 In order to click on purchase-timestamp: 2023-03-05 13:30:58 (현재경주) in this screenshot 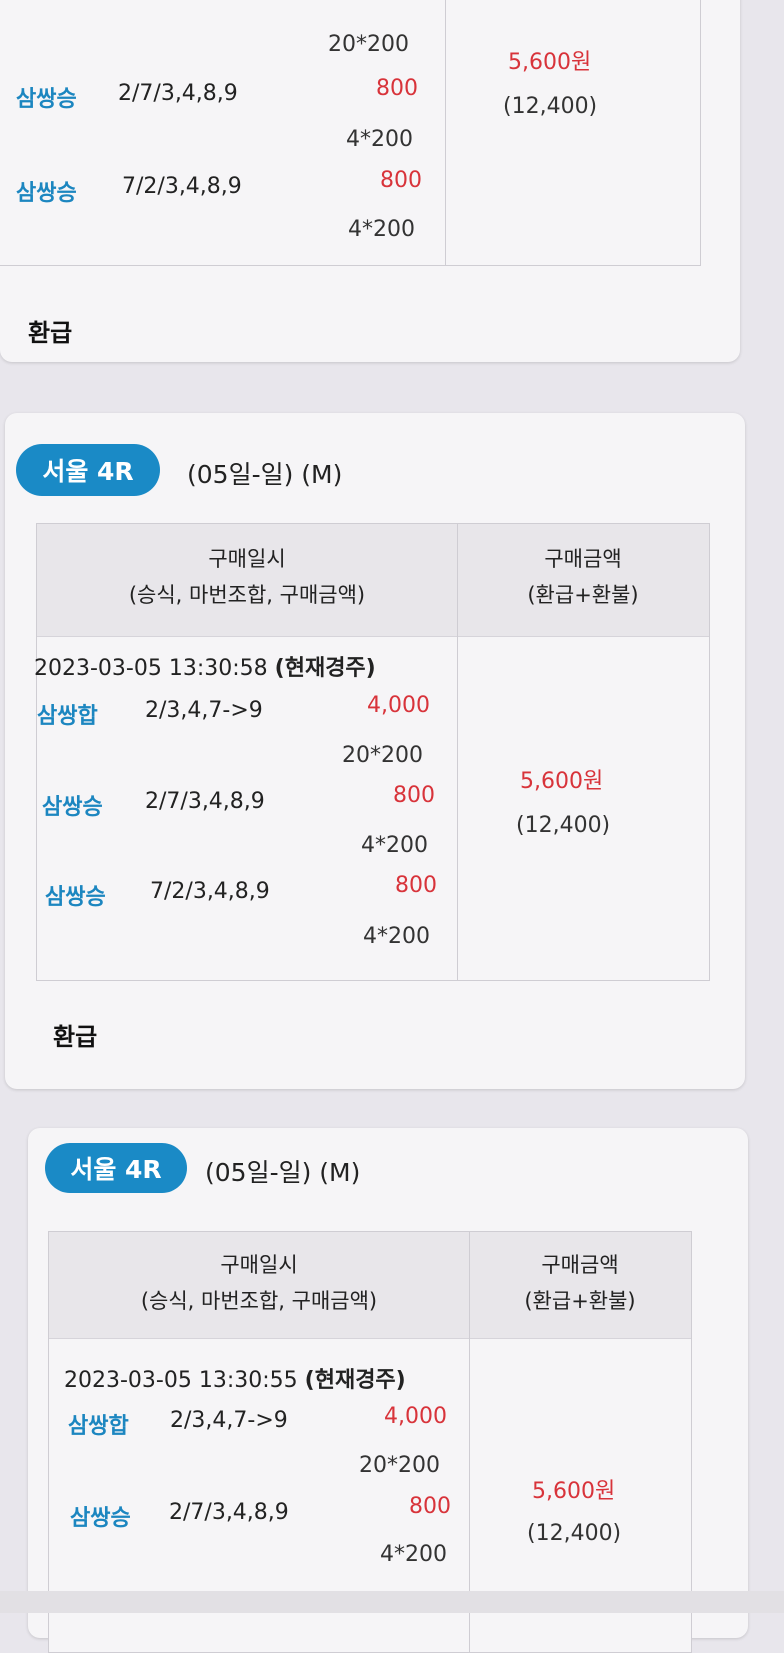, I will do `click(205, 666)`.